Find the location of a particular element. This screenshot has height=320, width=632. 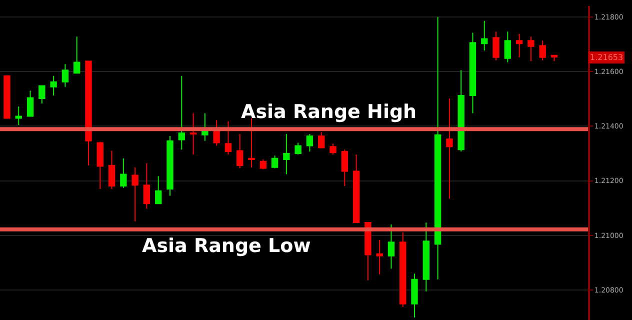

ref-line-label: Asia Range Low is located at coordinates (226, 246).